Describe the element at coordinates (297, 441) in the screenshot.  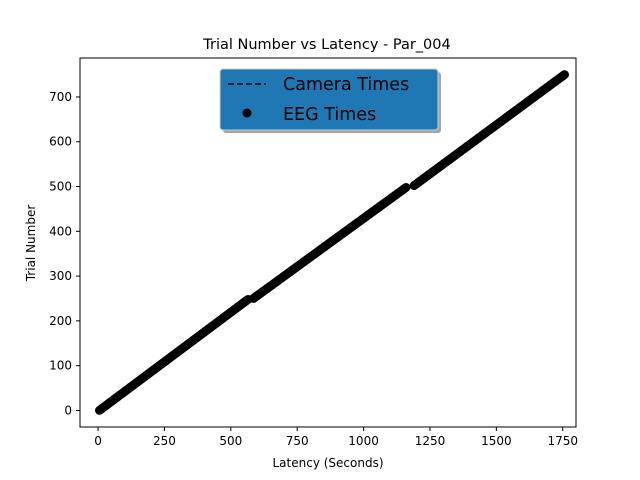
I see `x-tick-label: 750` at that location.